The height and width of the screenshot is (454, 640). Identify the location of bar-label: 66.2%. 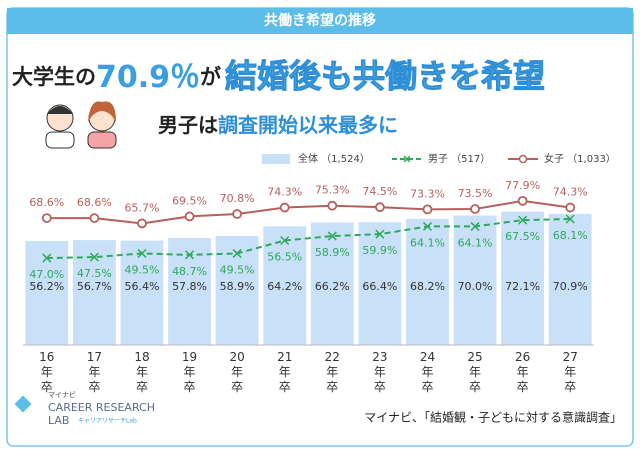
(332, 286).